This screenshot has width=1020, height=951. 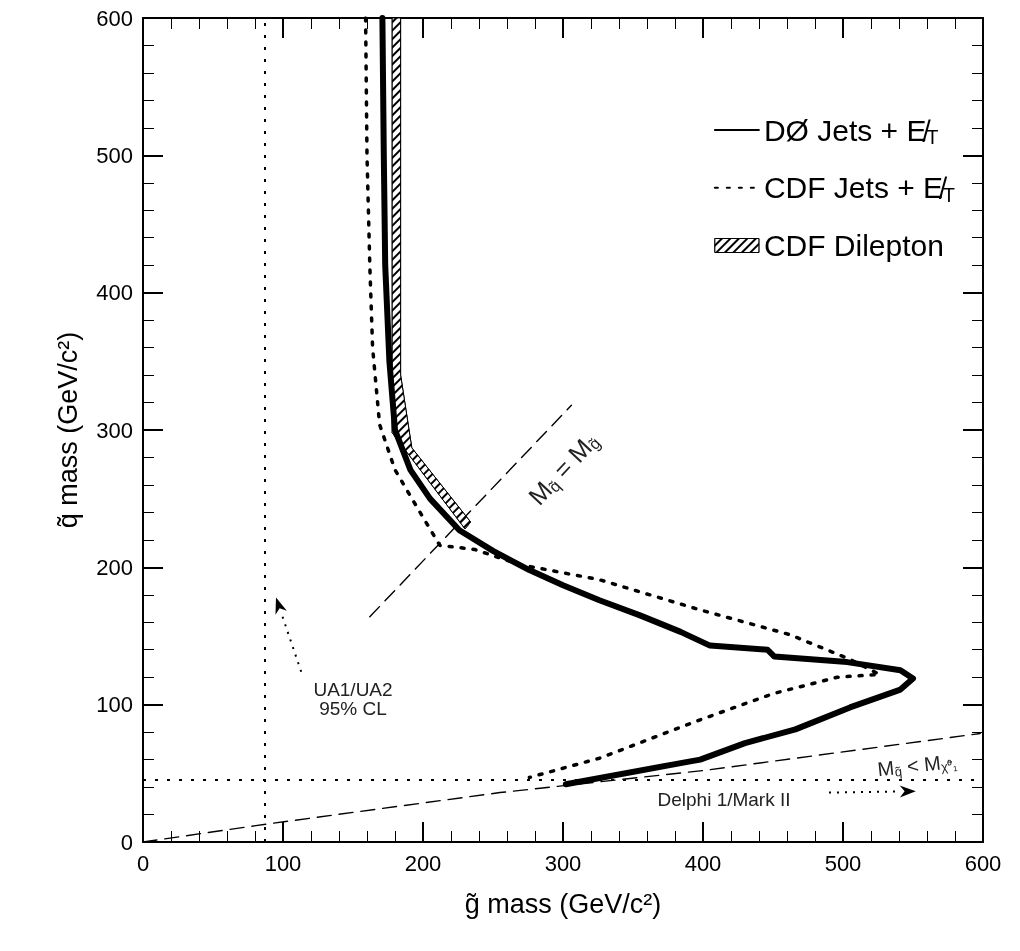 I want to click on y-tick-label: 100, so click(x=114, y=705).